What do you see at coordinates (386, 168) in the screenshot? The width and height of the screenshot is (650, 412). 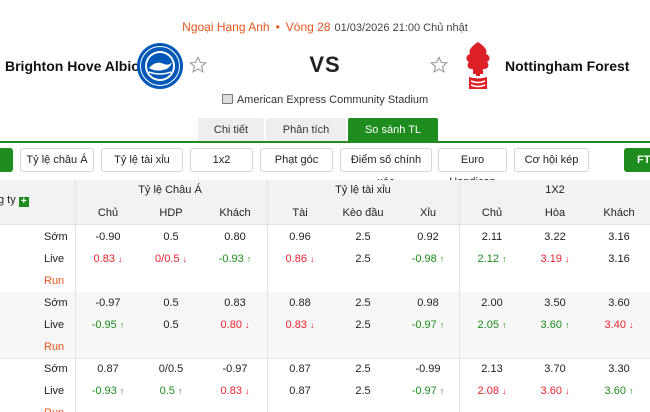 I see `filter-correct-score: Điểm số chính xác` at bounding box center [386, 168].